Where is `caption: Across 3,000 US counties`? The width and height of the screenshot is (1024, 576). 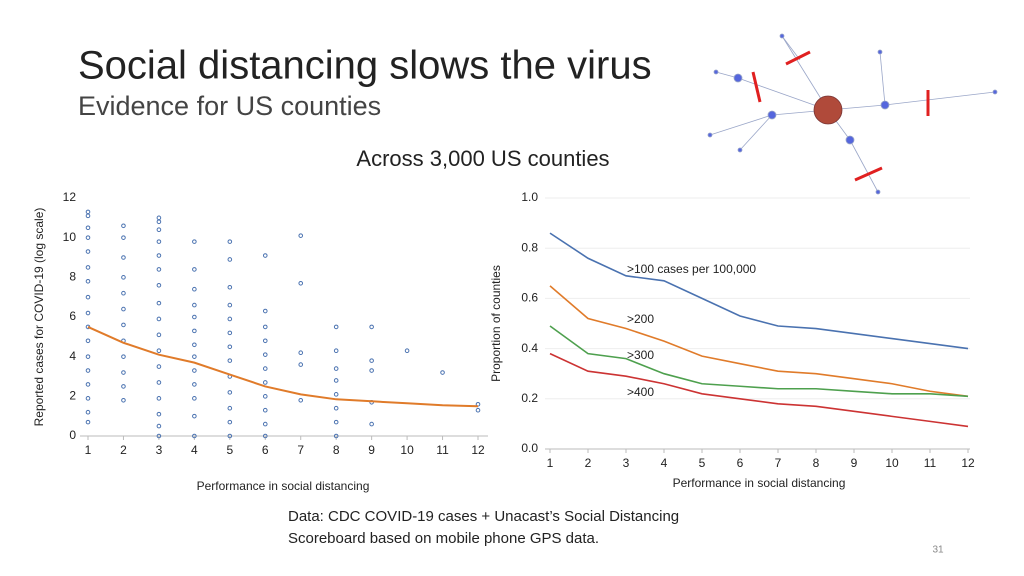
caption: Across 3,000 US counties is located at coordinates (482, 158).